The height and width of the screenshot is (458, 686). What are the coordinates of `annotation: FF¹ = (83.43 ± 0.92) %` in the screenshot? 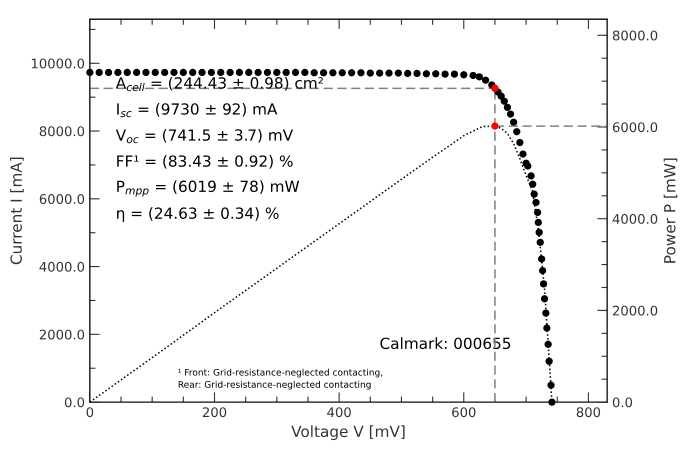 It's located at (205, 162).